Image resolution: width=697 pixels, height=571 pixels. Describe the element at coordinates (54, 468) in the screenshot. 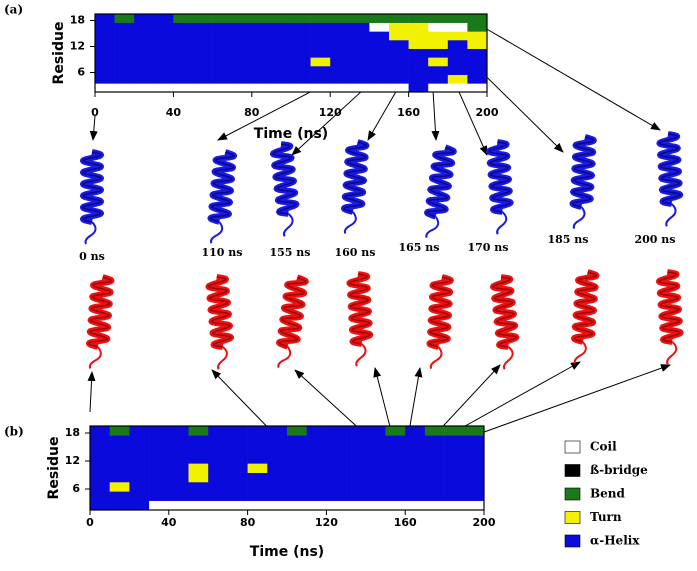

I see `y-axis-label: Residue` at that location.